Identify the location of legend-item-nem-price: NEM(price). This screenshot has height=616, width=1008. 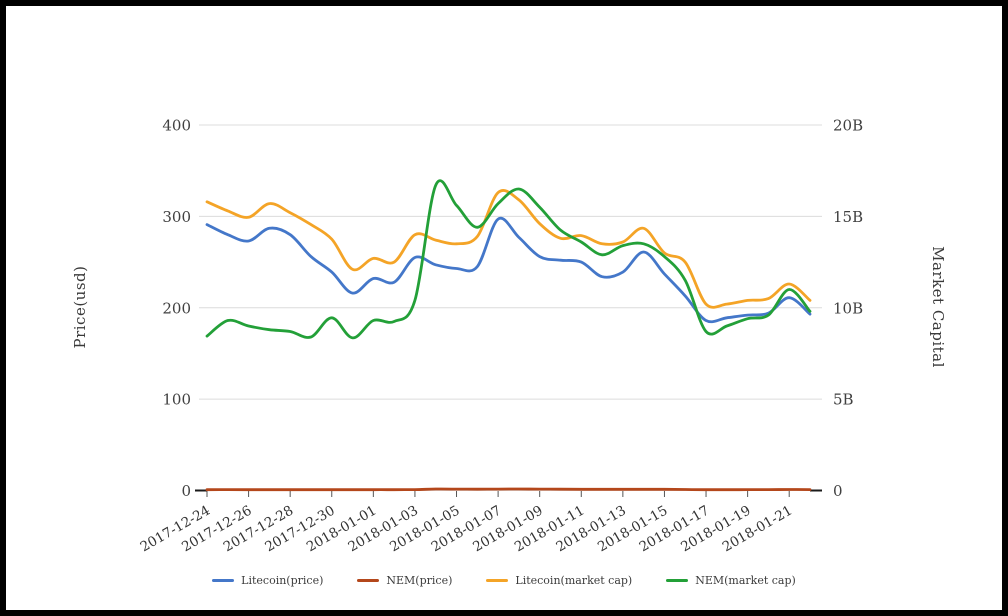
(404, 580).